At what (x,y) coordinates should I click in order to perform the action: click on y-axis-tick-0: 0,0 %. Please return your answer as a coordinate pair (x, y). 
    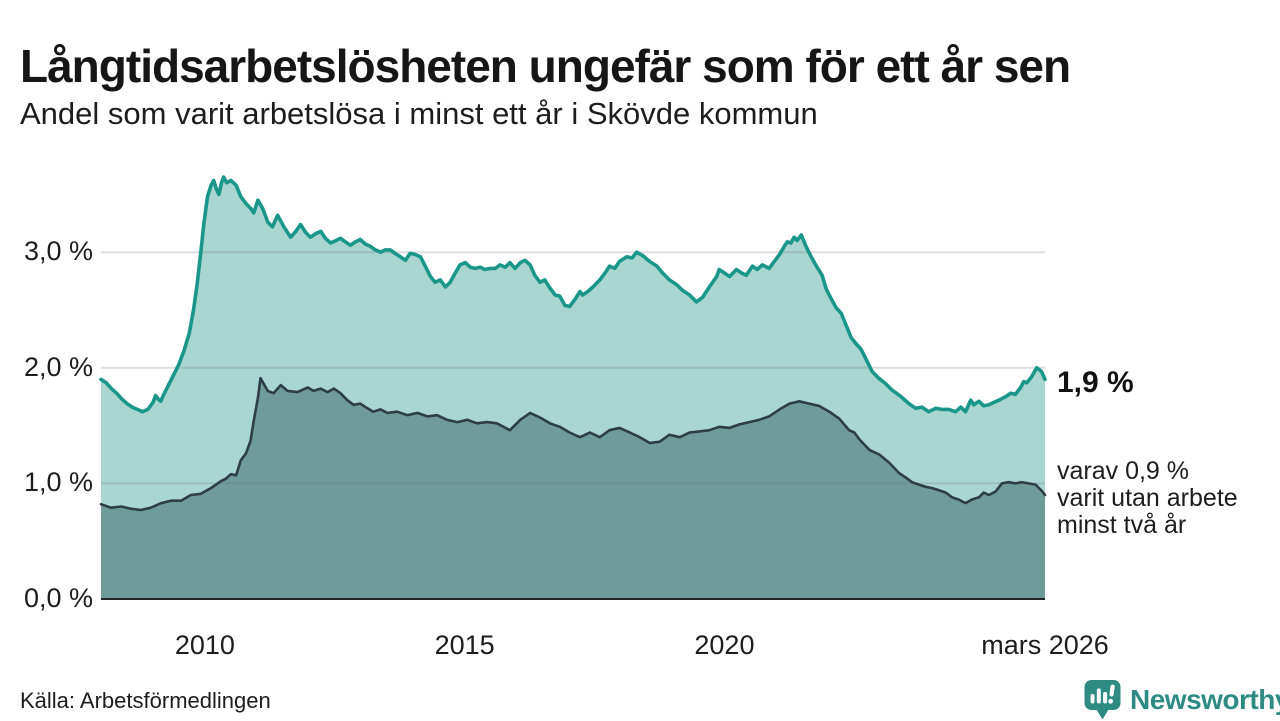
    Looking at the image, I should click on (58, 597).